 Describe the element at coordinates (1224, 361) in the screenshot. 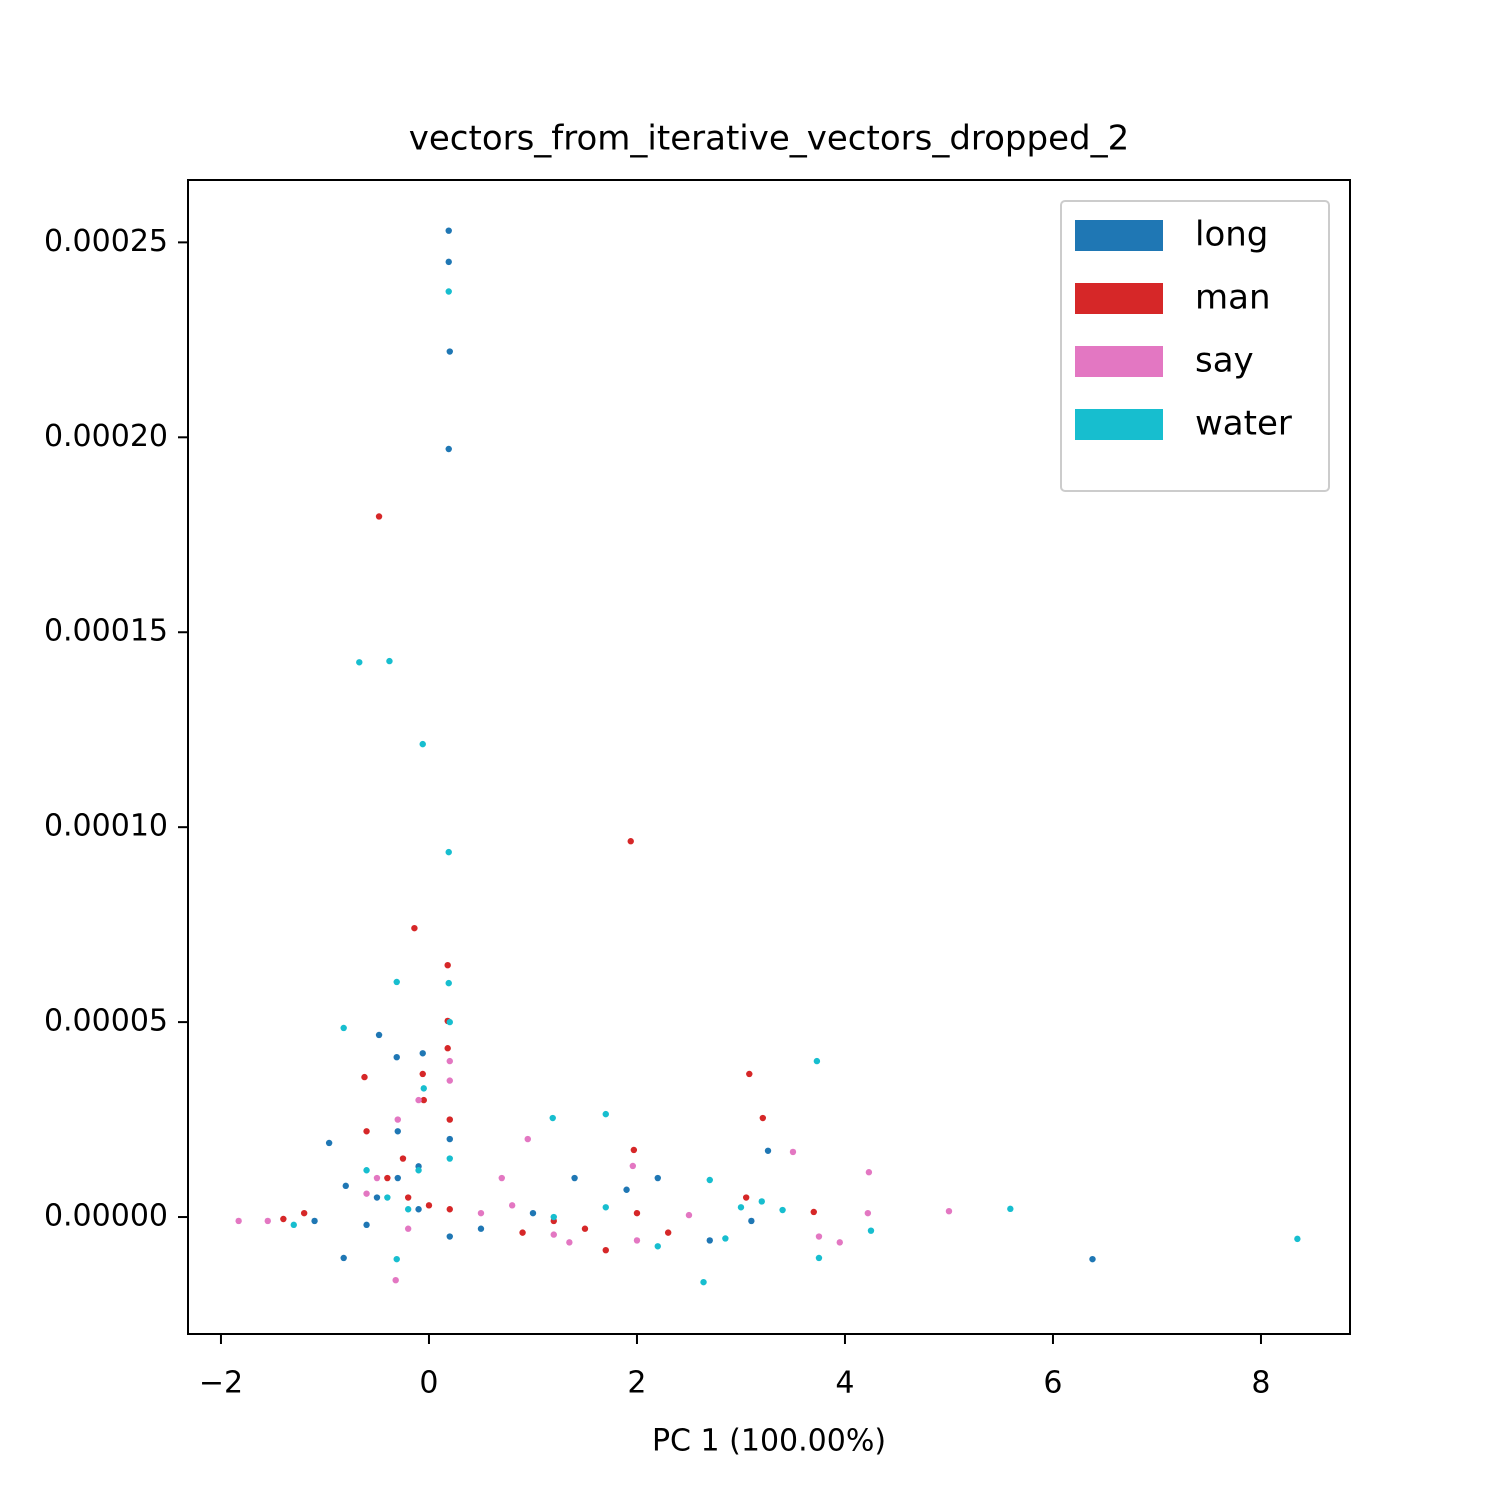

I see `legend-label: say` at that location.